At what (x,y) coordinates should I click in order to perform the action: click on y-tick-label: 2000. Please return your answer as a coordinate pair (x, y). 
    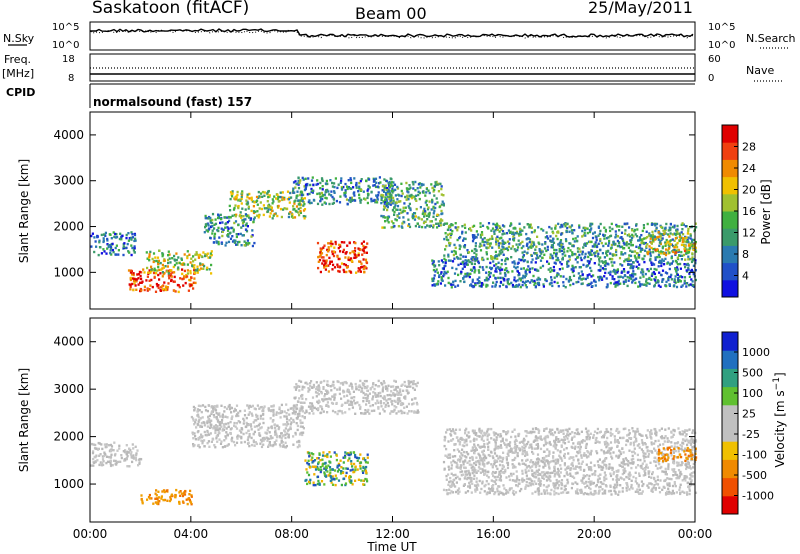
    Looking at the image, I should click on (68, 227).